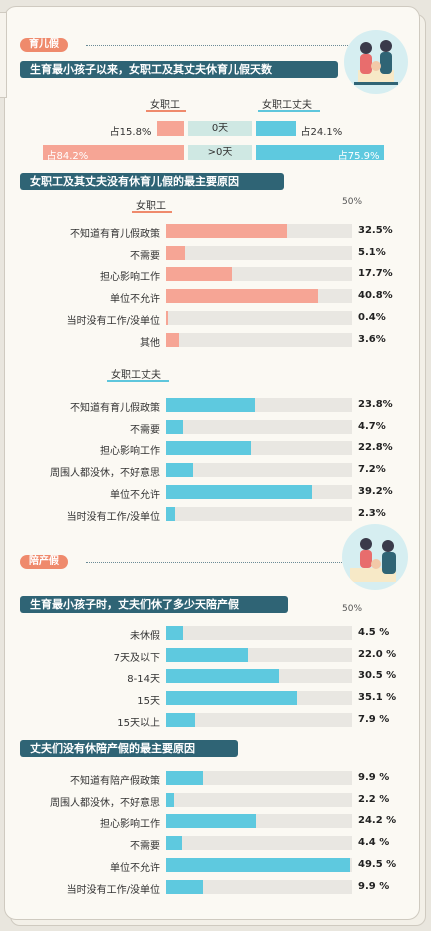 The width and height of the screenshot is (431, 931). Describe the element at coordinates (377, 654) in the screenshot. I see `paternity-days-value: 22.0 %` at that location.